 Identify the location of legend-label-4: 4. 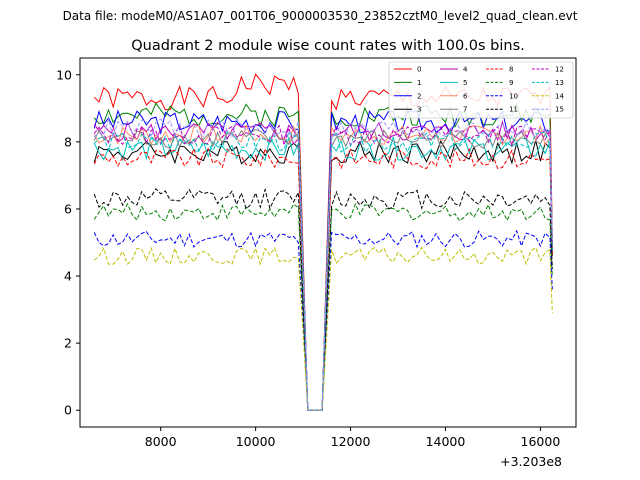
(465, 70).